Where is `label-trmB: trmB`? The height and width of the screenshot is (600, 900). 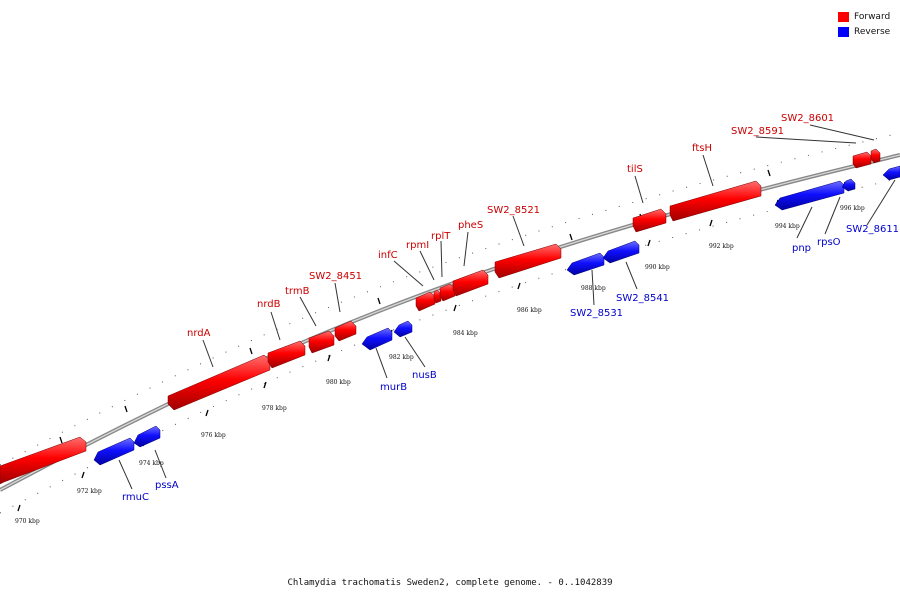
label-trmB: trmB is located at coordinates (297, 291).